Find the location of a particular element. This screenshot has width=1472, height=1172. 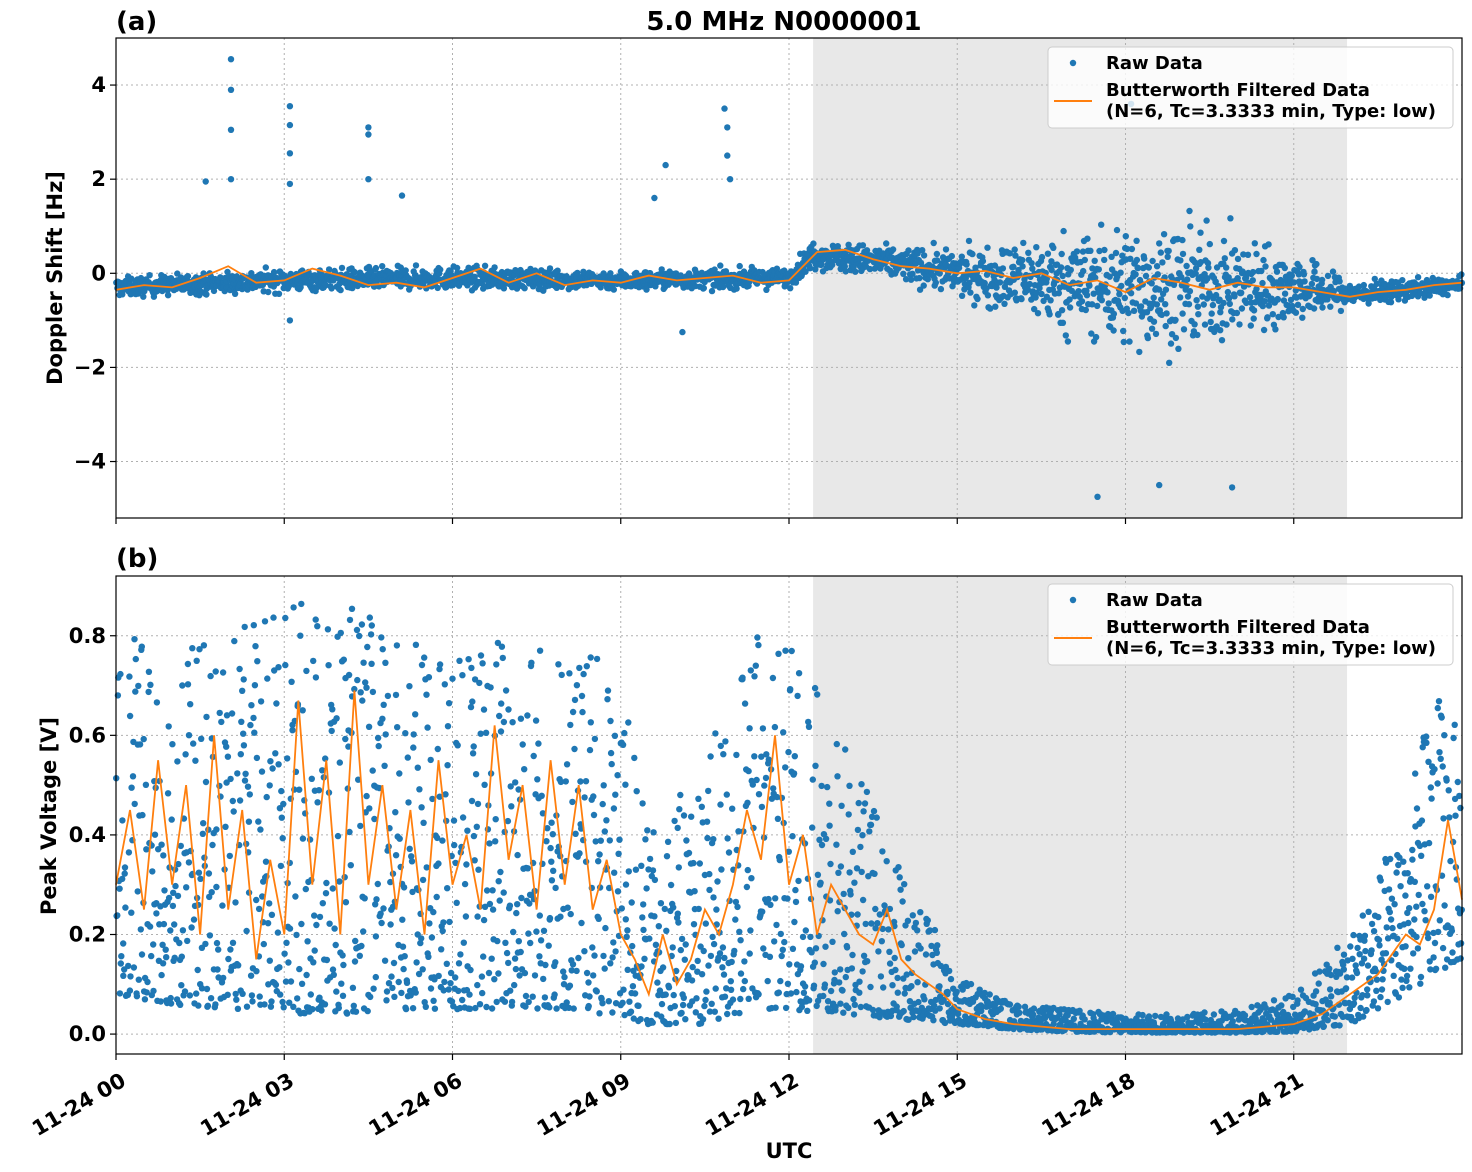

legend-raw-label-a: Raw Data is located at coordinates (1154, 63).